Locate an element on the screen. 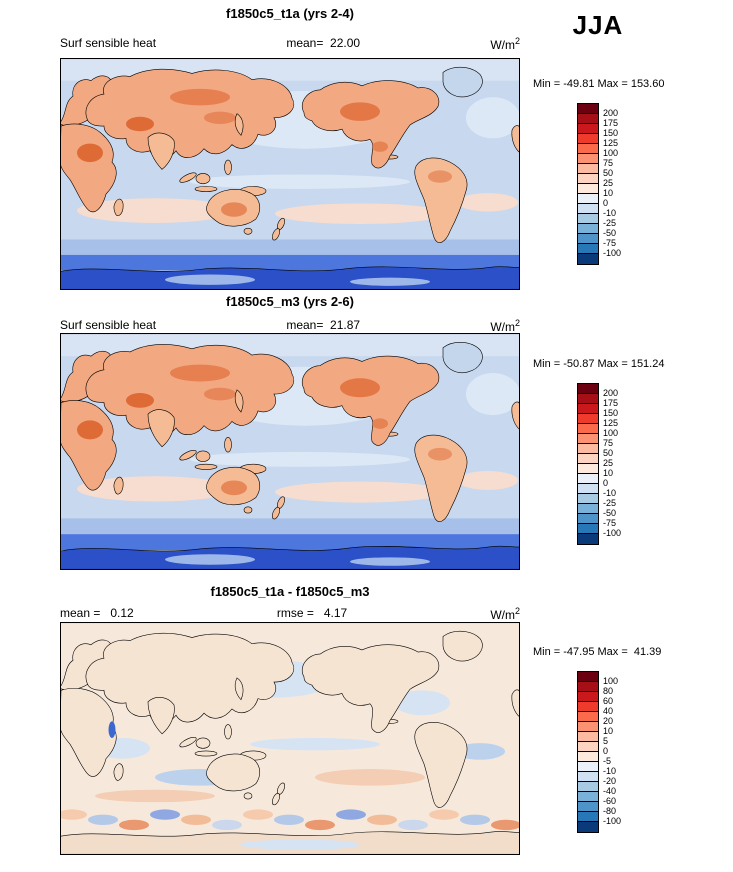 The height and width of the screenshot is (872, 733). colorbar-tick-label: 50 is located at coordinates (608, 173).